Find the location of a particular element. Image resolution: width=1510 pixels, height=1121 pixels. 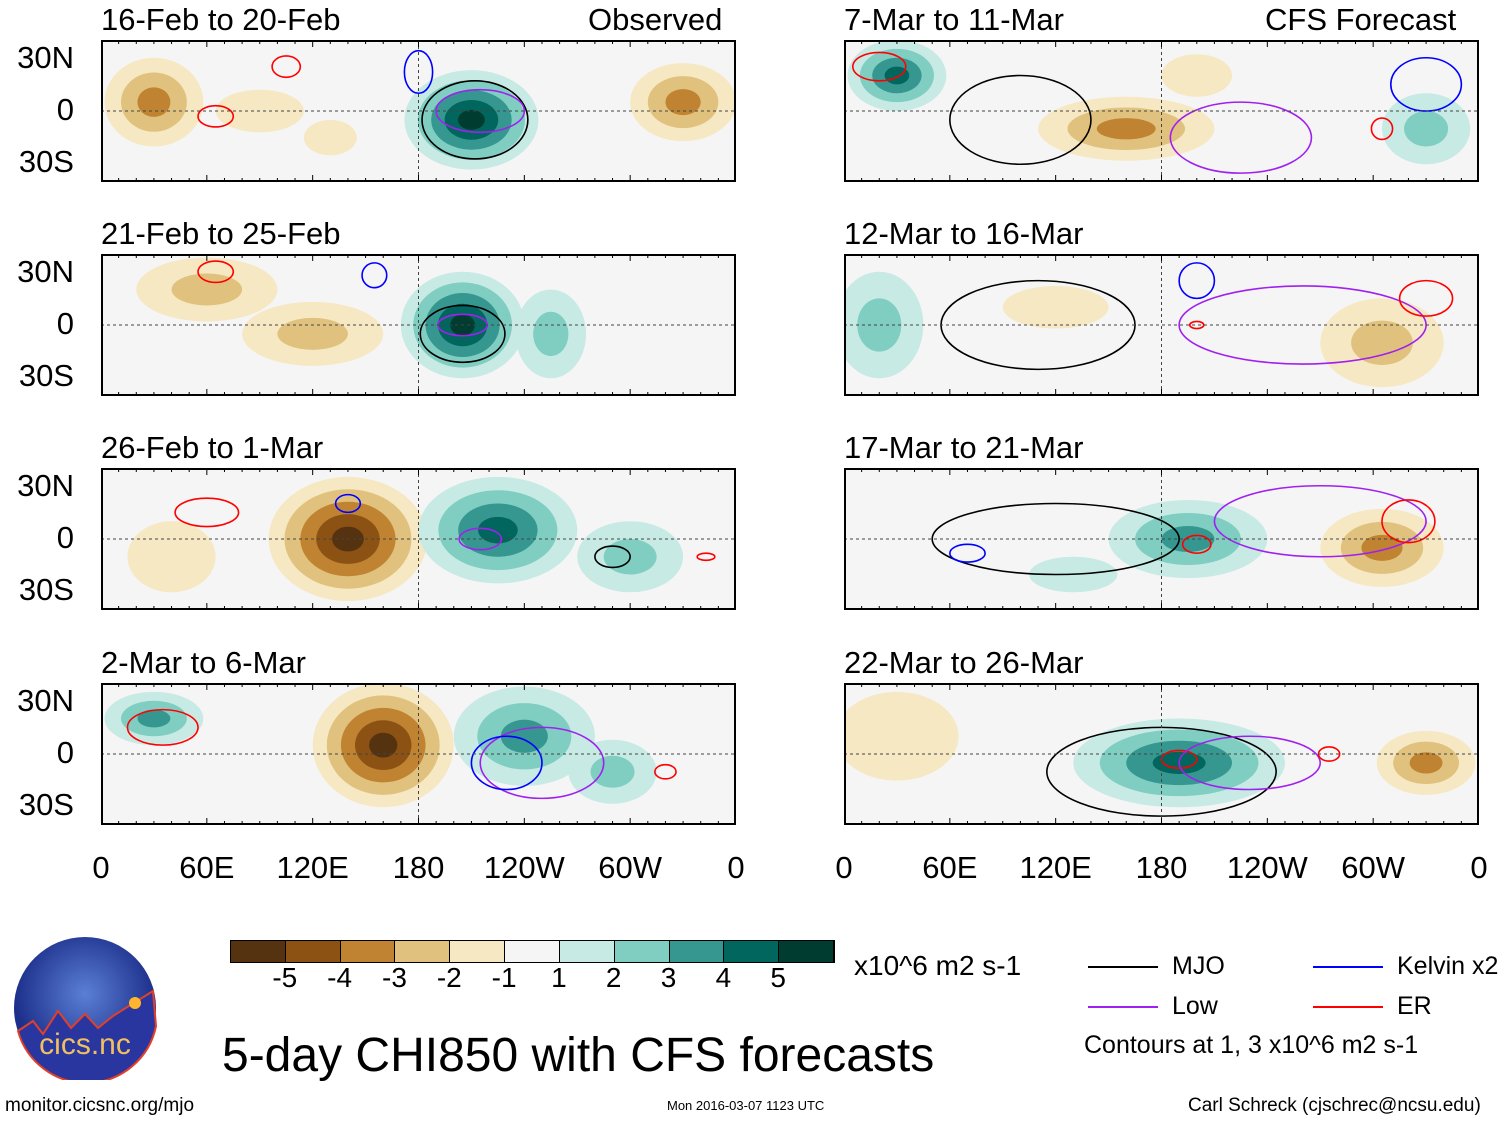

colorbar-label: 4 is located at coordinates (723, 977).